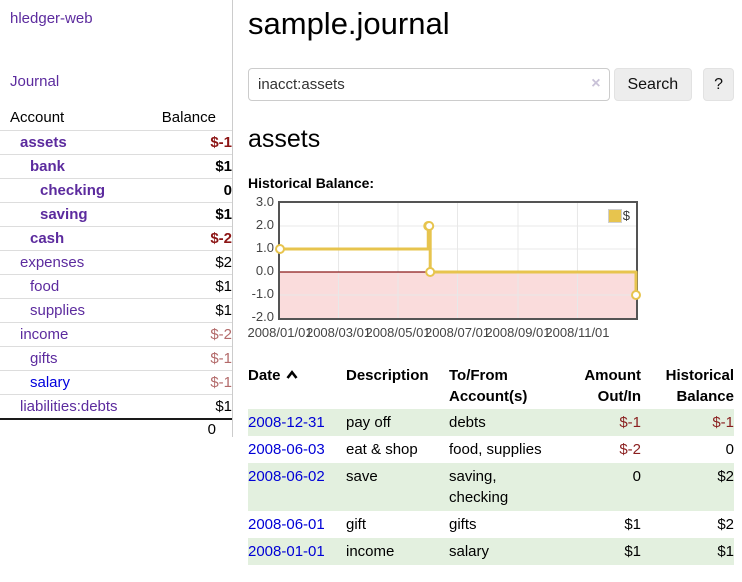 Image resolution: width=742 pixels, height=582 pixels. Describe the element at coordinates (45, 286) in the screenshot. I see `account-link: food` at that location.